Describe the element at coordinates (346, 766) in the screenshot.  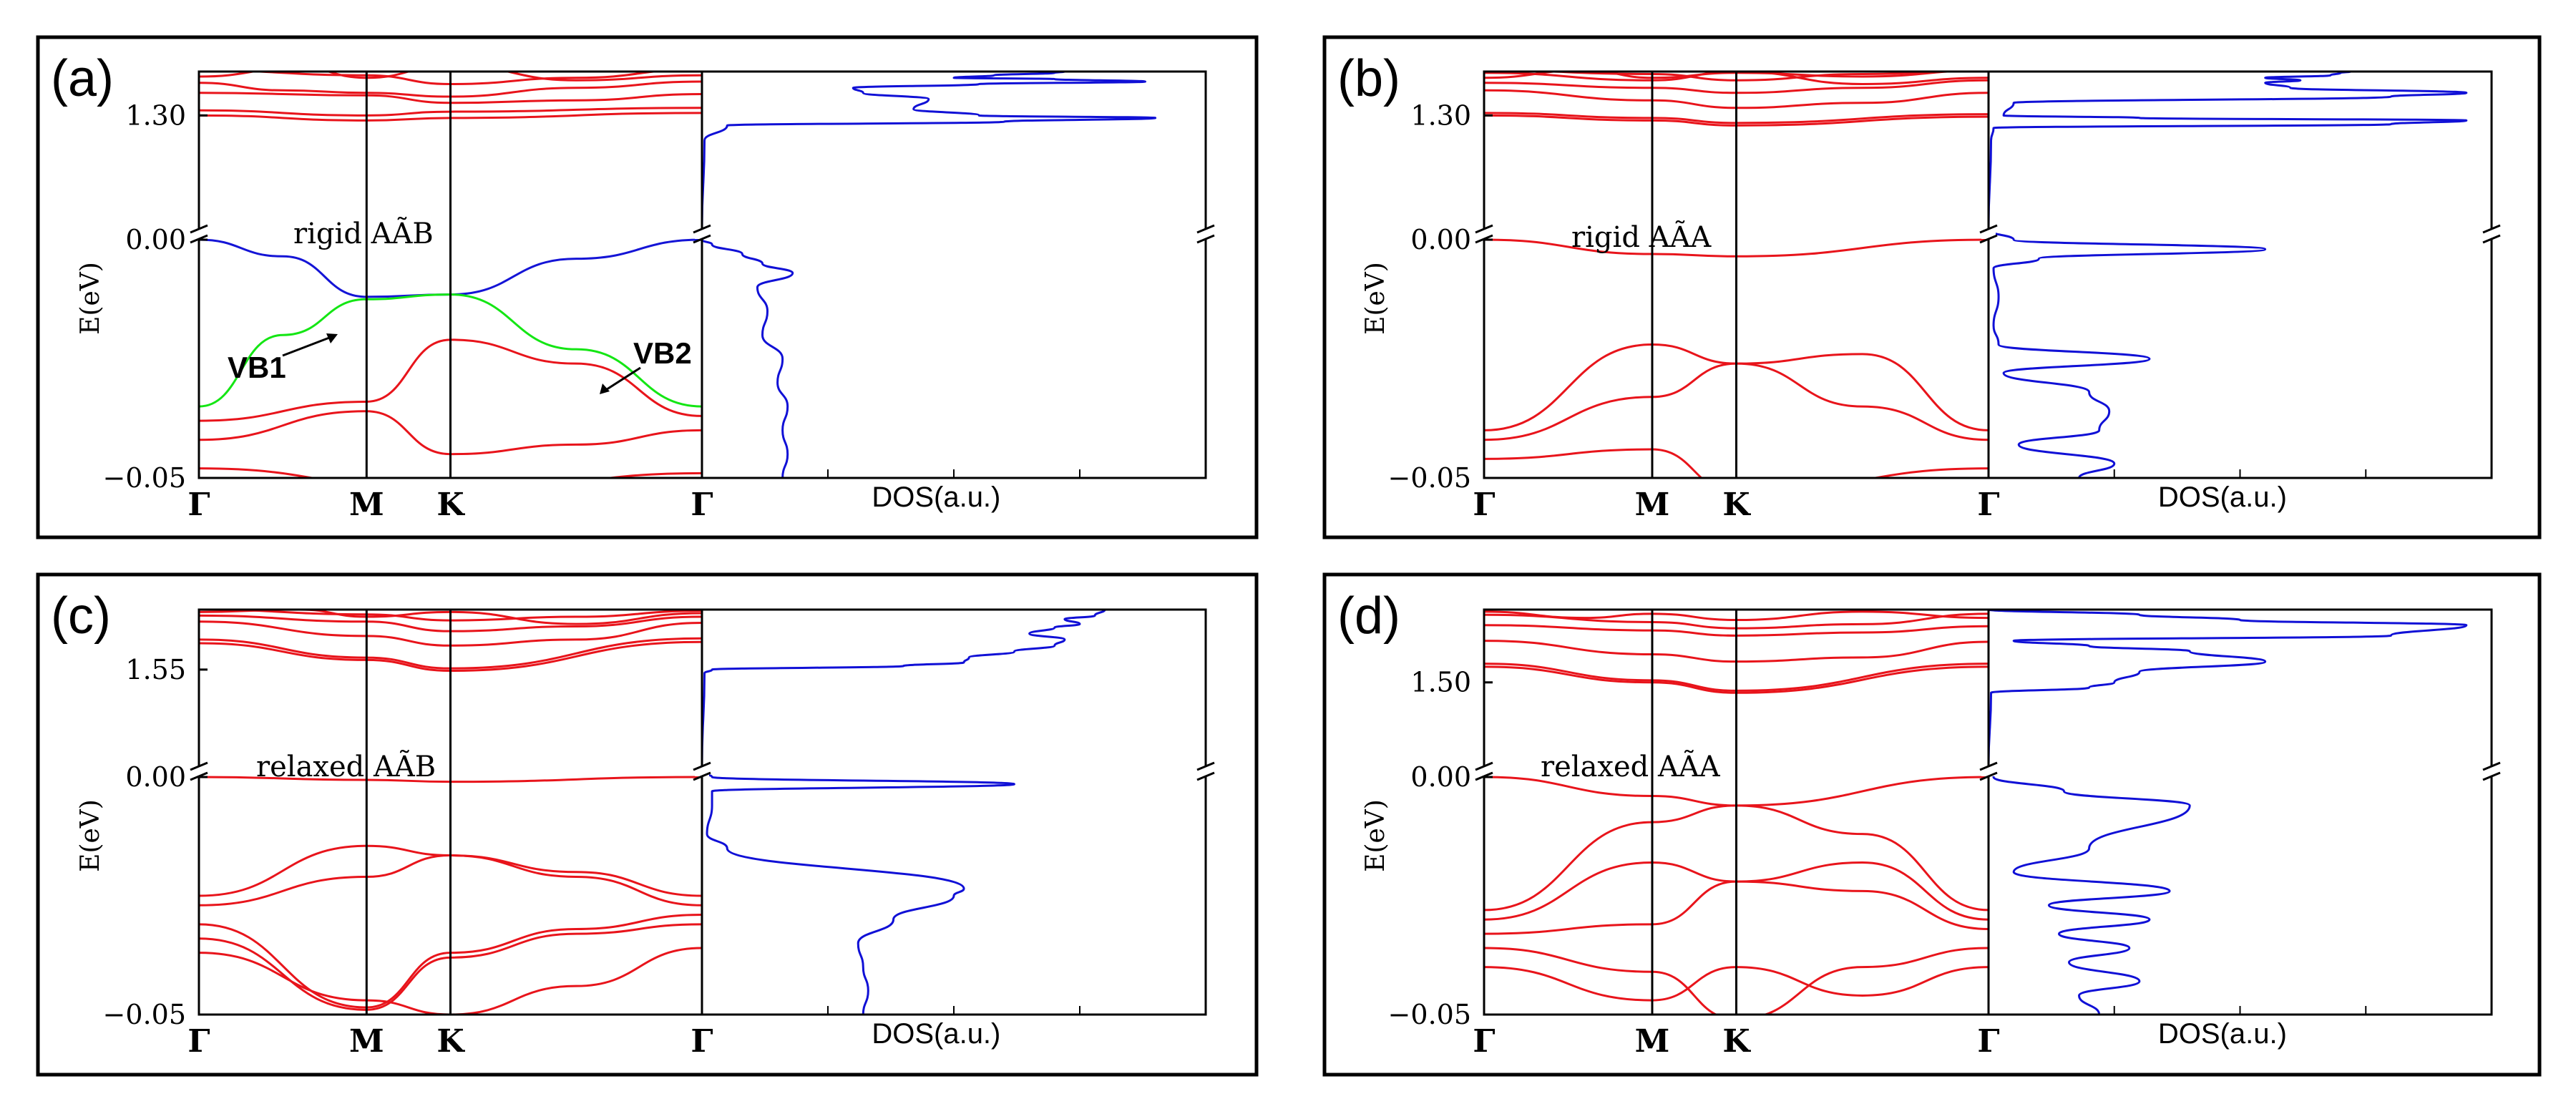
I see `stacking-annotation: relaxed AÃB` at that location.